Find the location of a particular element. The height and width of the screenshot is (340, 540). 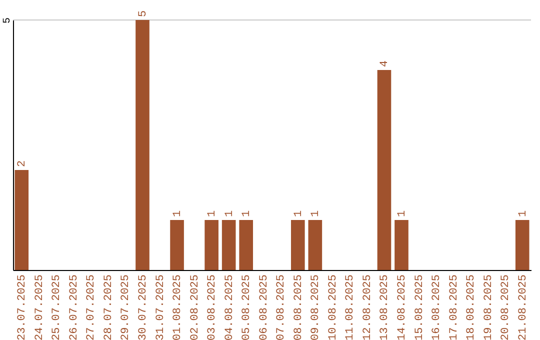

x-tick-label: 13.08.2025 is located at coordinates (385, 307).